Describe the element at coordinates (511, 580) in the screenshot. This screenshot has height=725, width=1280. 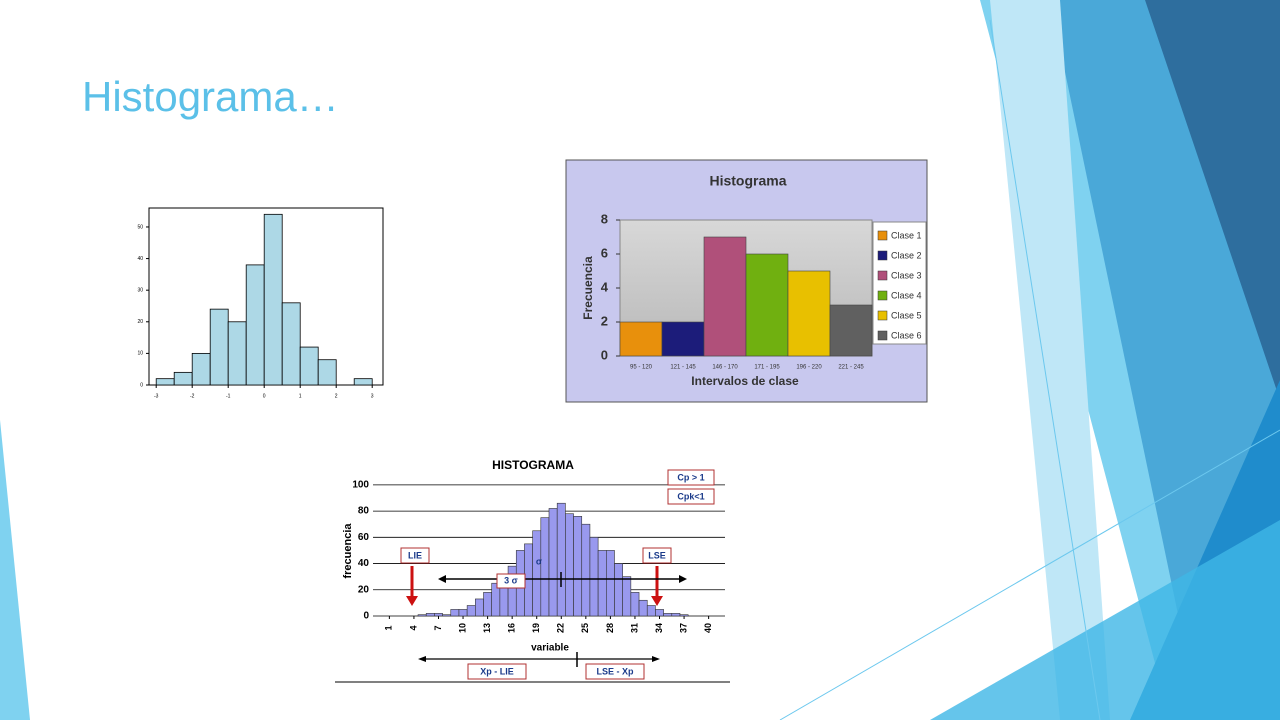
I see `annotation: 3 σ` at that location.